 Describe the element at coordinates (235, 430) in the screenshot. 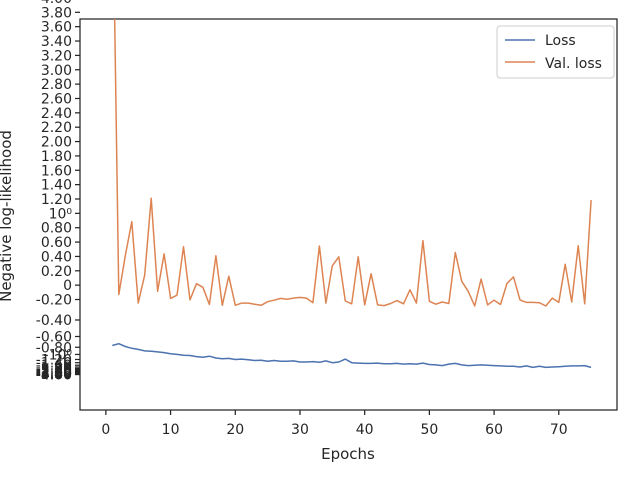

I see `x-tick-label: 20` at that location.